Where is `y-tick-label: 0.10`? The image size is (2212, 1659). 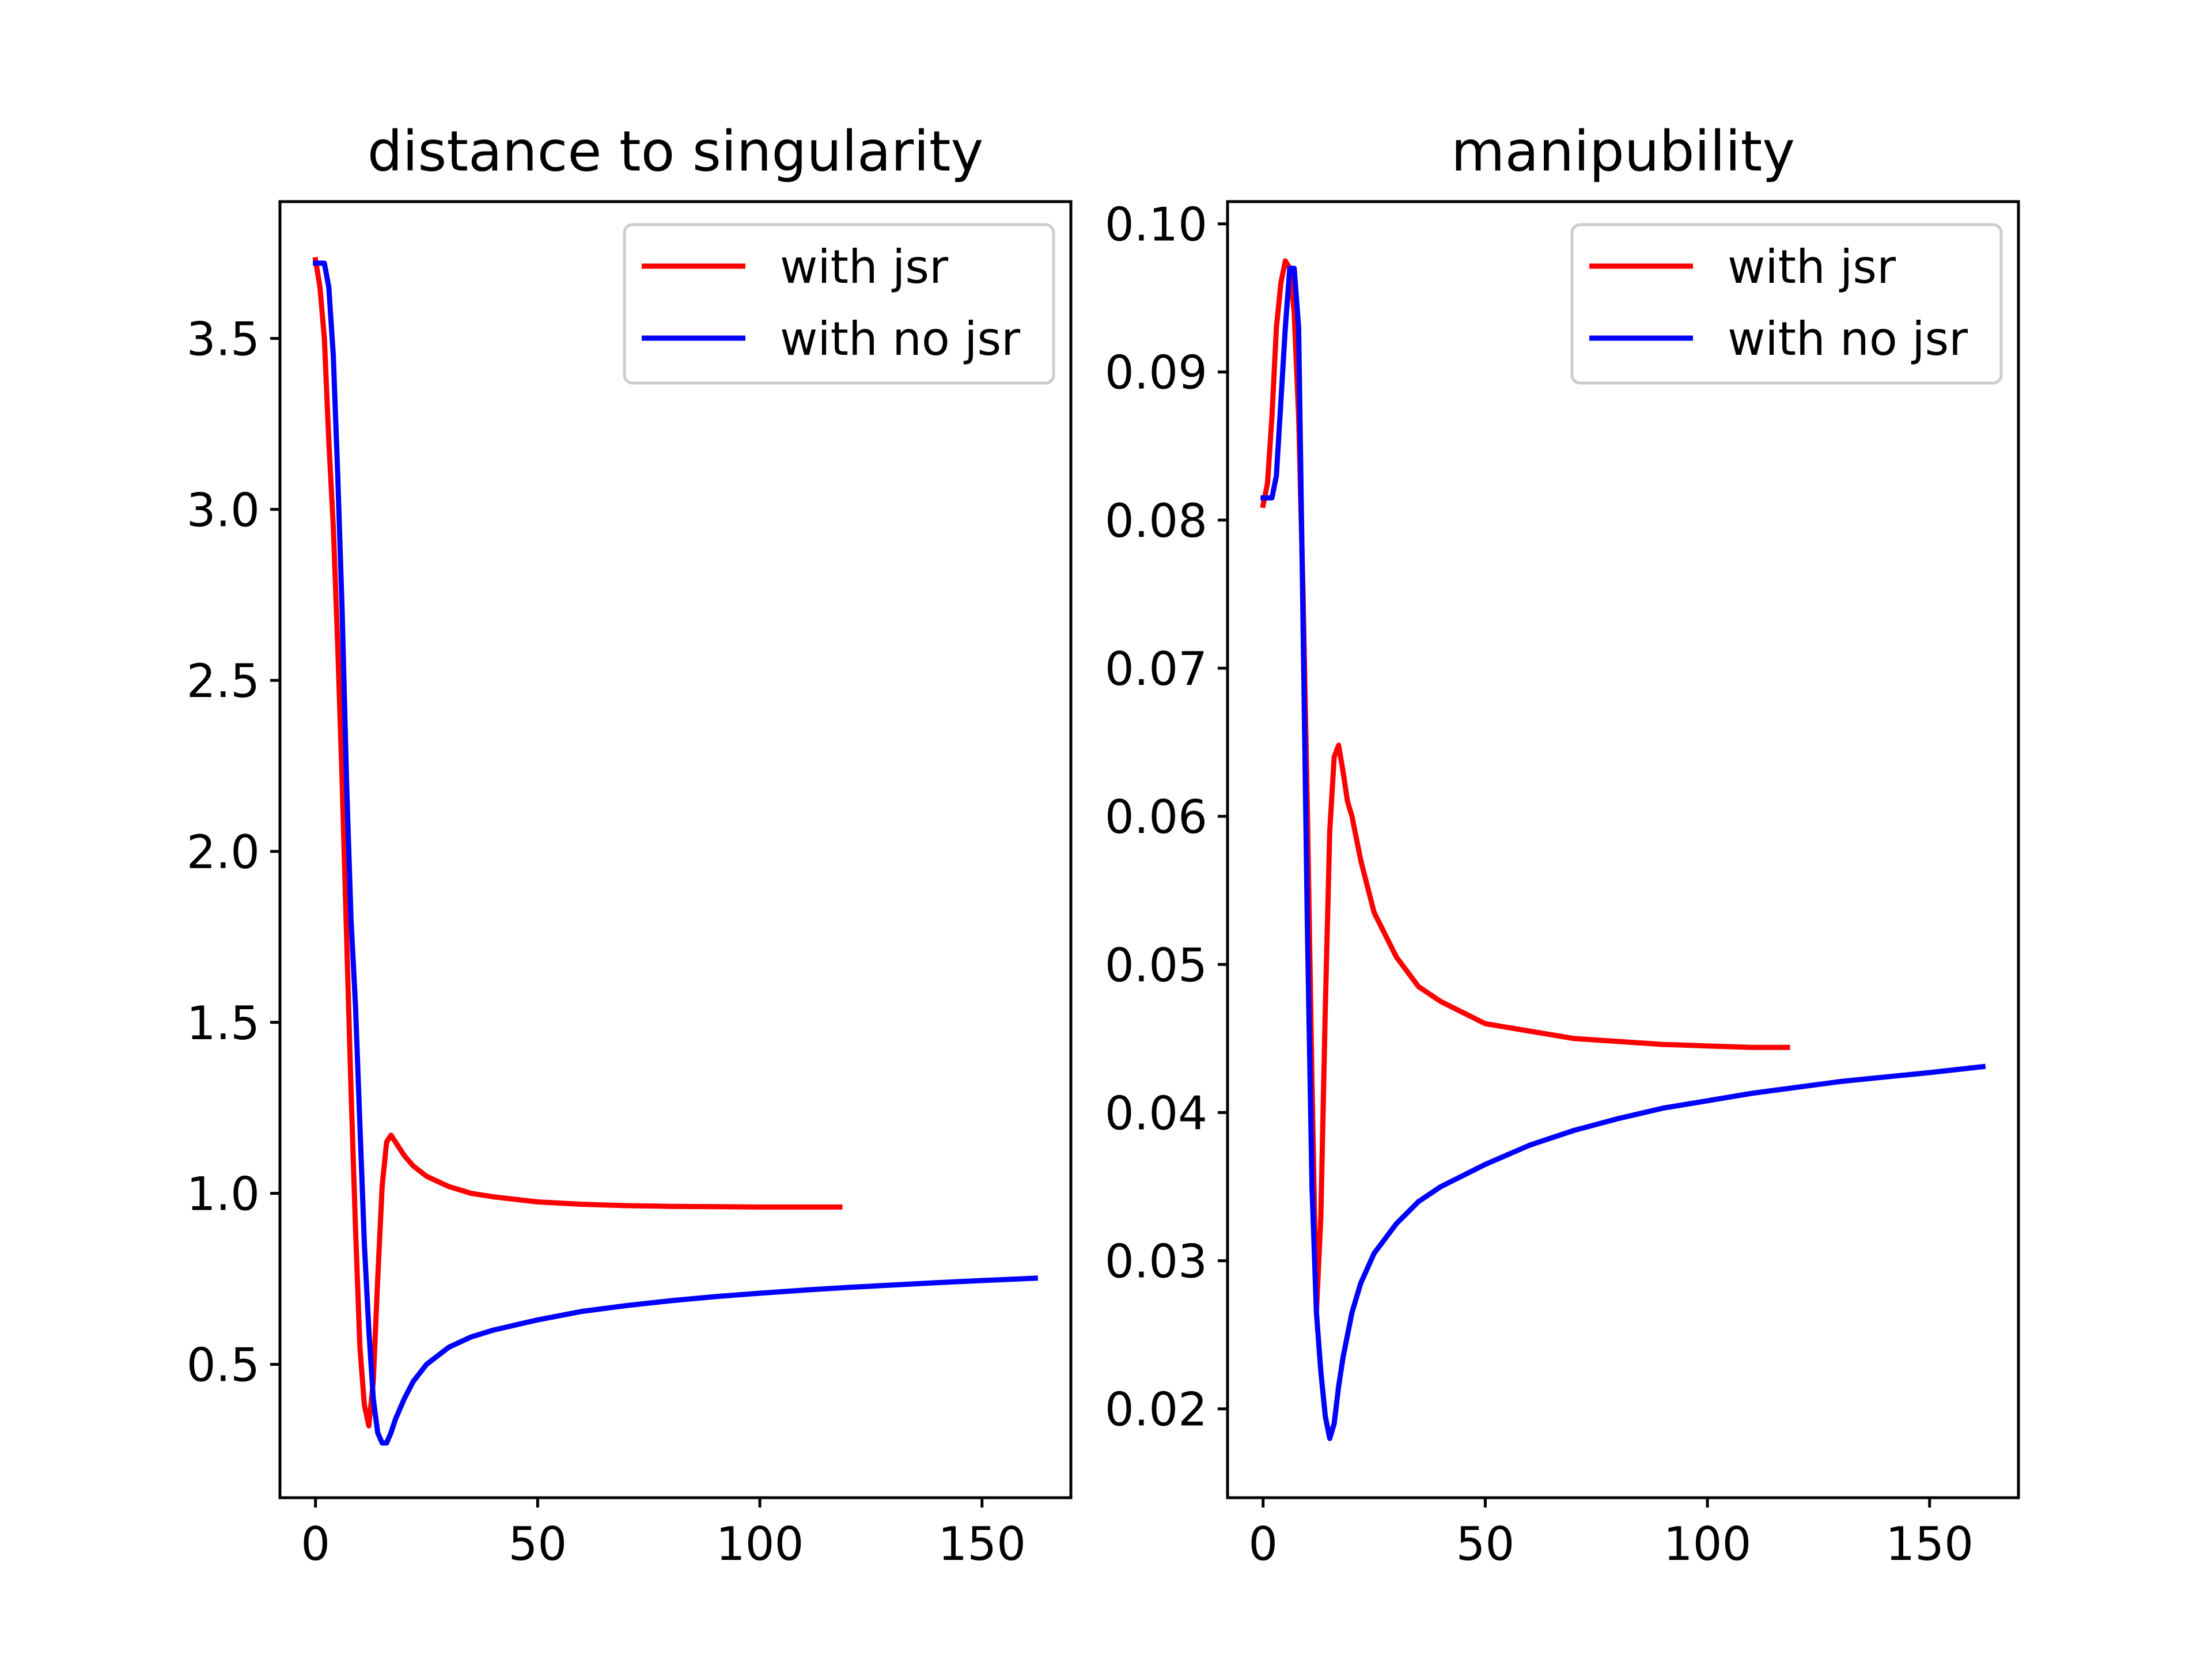 y-tick-label: 0.10 is located at coordinates (1156, 225).